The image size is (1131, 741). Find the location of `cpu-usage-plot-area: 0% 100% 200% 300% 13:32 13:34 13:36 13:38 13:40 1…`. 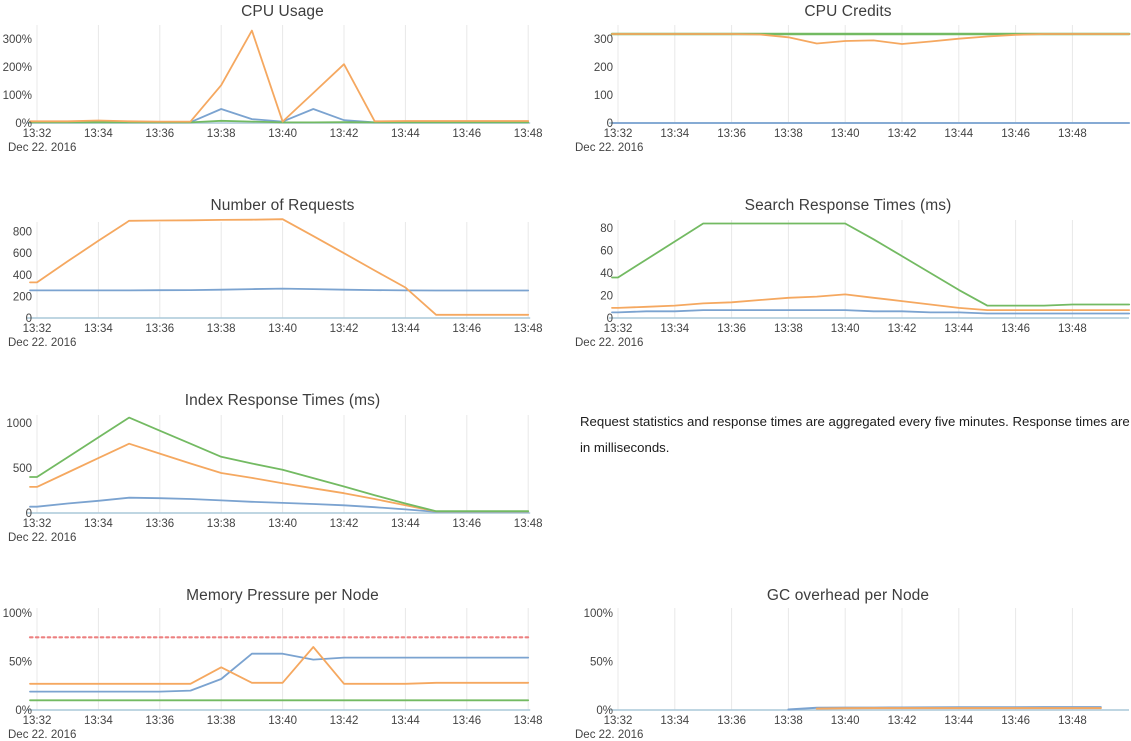

cpu-usage-plot-area: 0% 100% 200% 300% 13:32 13:34 13:36 13:38 13:40 1… is located at coordinates (282, 80).